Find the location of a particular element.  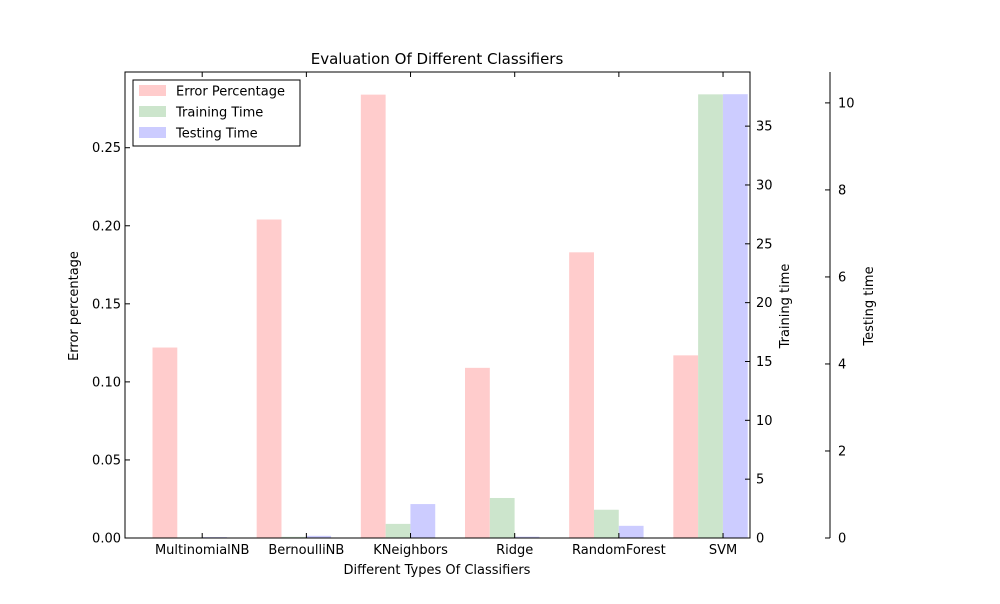

x-tick-label: BernoulliNB is located at coordinates (306, 550).